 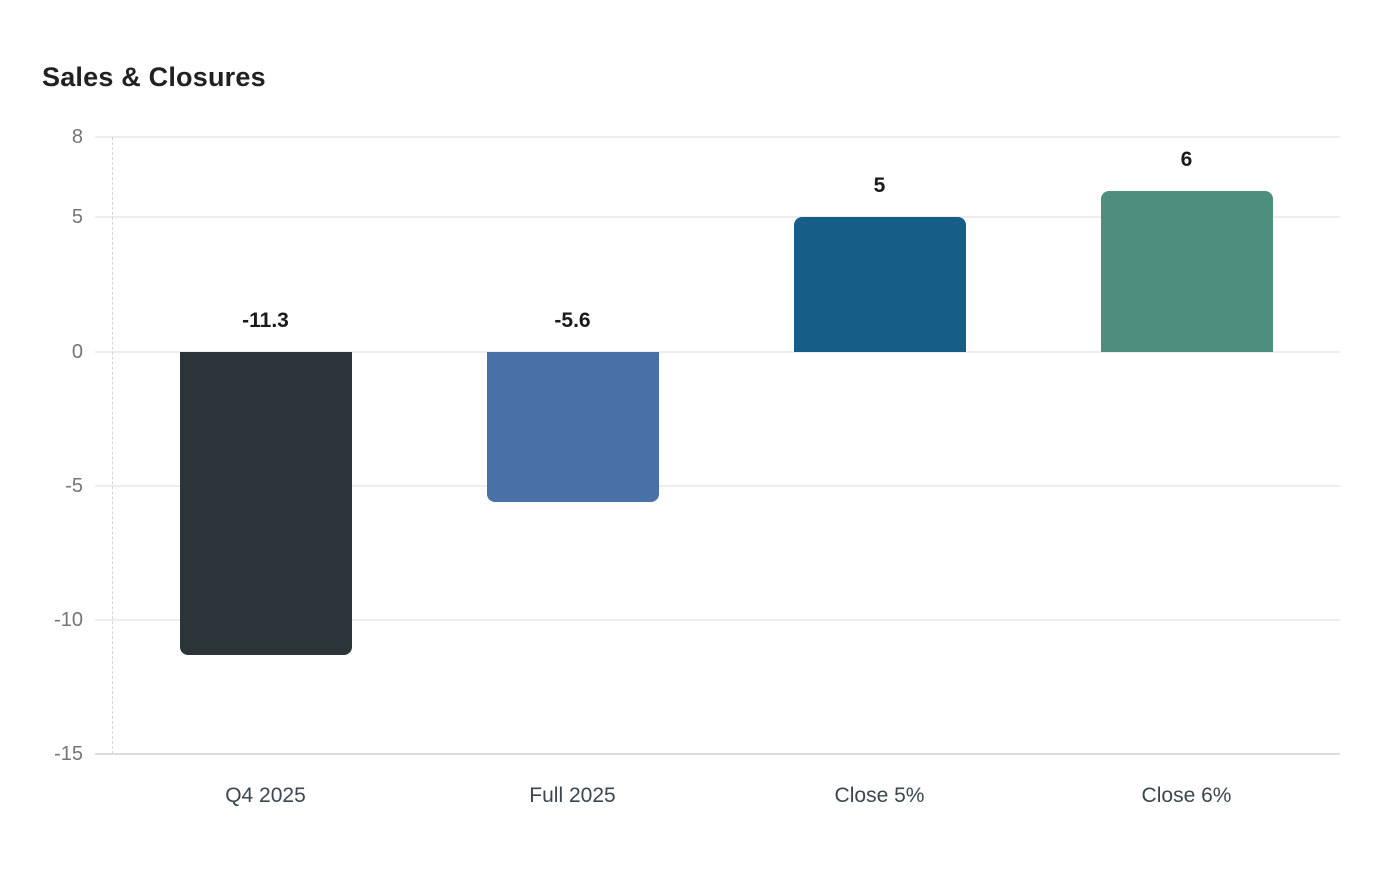 What do you see at coordinates (265, 795) in the screenshot?
I see `x-axis-category-label: Q4 2025` at bounding box center [265, 795].